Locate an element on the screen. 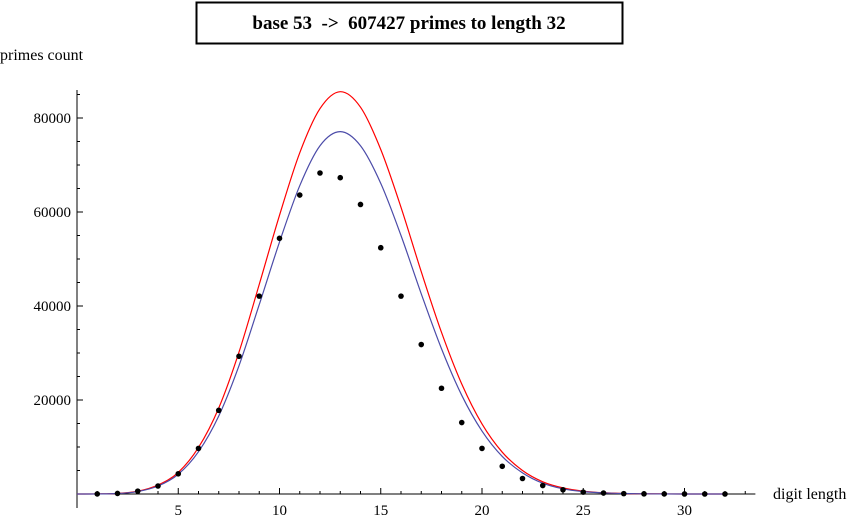  x-tick-label: 10 is located at coordinates (279, 511).